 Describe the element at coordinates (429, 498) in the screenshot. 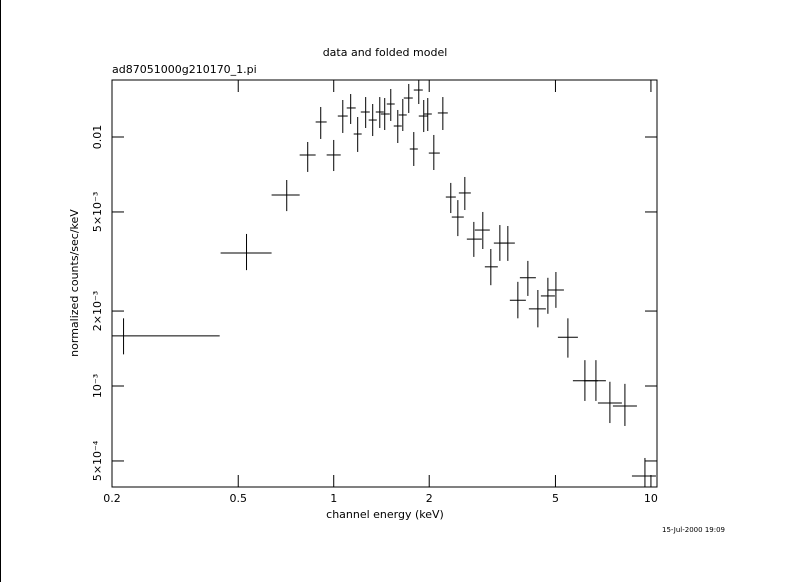

I see `x-tick-label: 2` at that location.